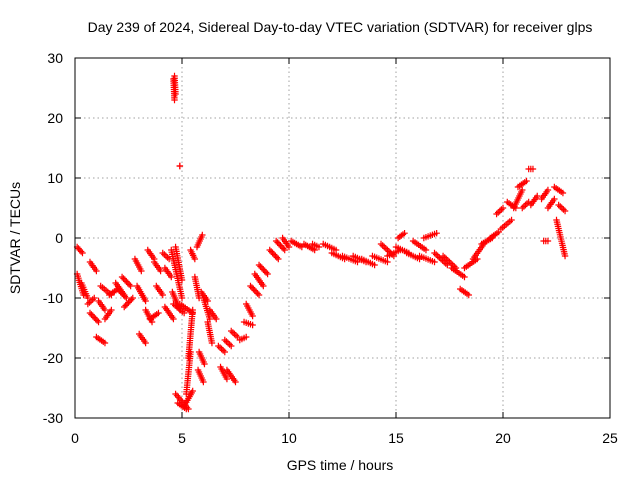 This screenshot has width=640, height=480. What do you see at coordinates (396, 438) in the screenshot?
I see `x-tick-label: 15` at bounding box center [396, 438].